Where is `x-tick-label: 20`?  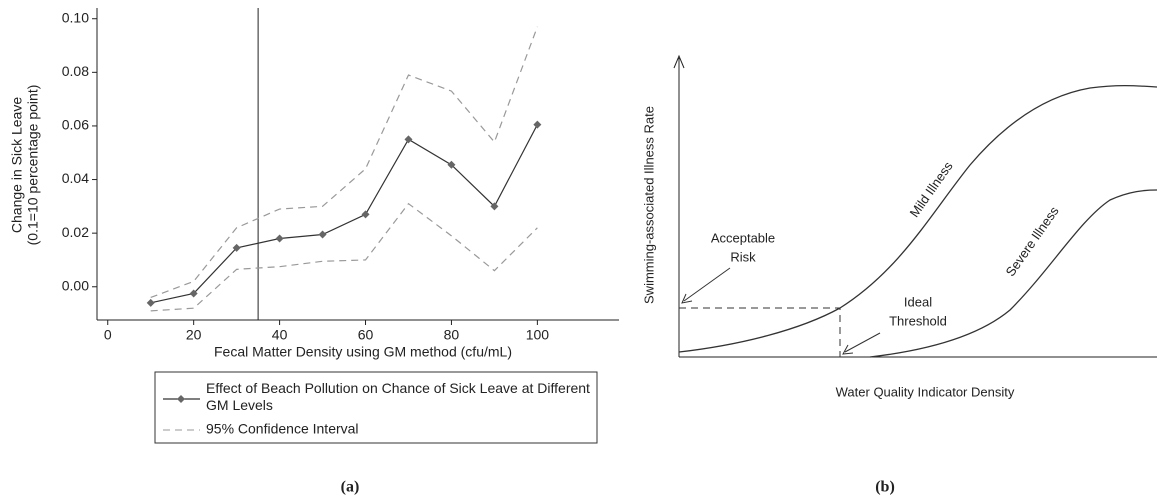
x-tick-label: 20 is located at coordinates (194, 335).